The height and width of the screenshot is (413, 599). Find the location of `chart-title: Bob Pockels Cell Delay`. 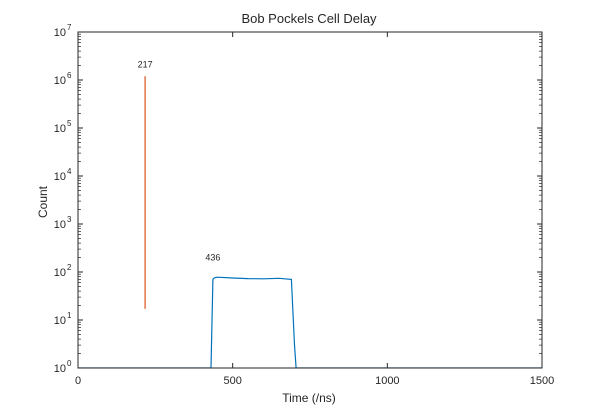

chart-title: Bob Pockels Cell Delay is located at coordinates (309, 18).